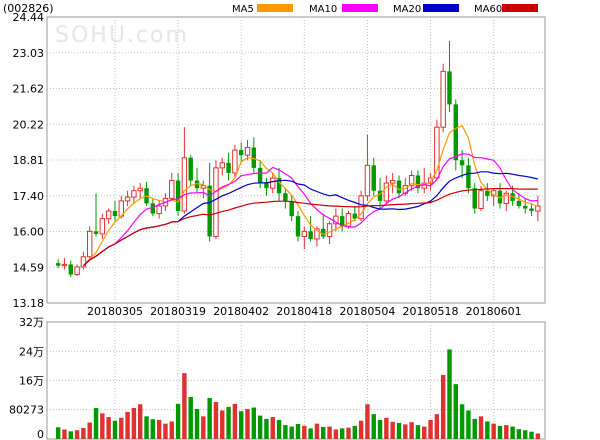 Image resolution: width=600 pixels, height=440 pixels. What do you see at coordinates (40, 434) in the screenshot?
I see `volume-y-tick-label: 0` at bounding box center [40, 434].